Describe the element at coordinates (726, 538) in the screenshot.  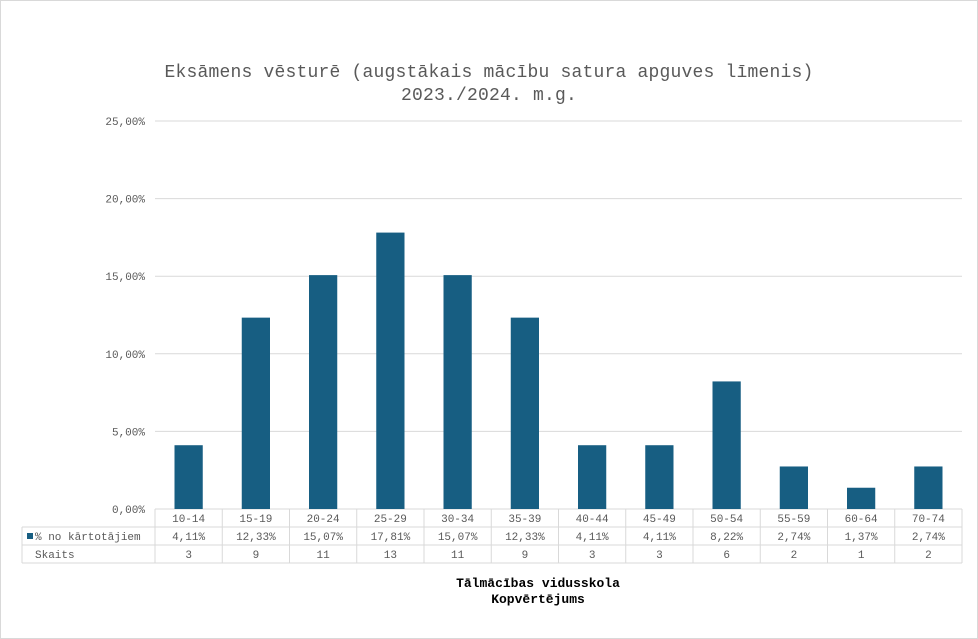
I see `data-label: 8,22%` at that location.